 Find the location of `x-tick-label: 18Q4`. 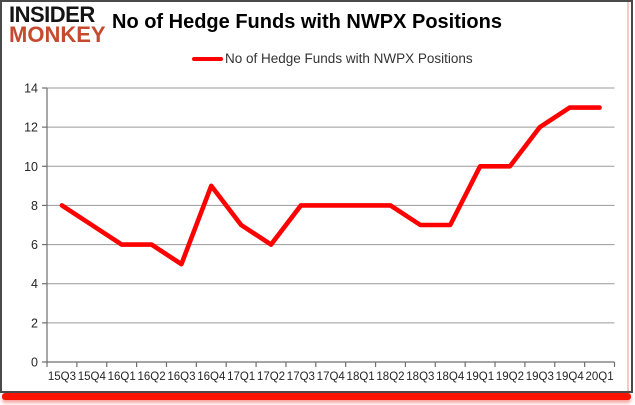

x-tick-label: 18Q4 is located at coordinates (450, 377).